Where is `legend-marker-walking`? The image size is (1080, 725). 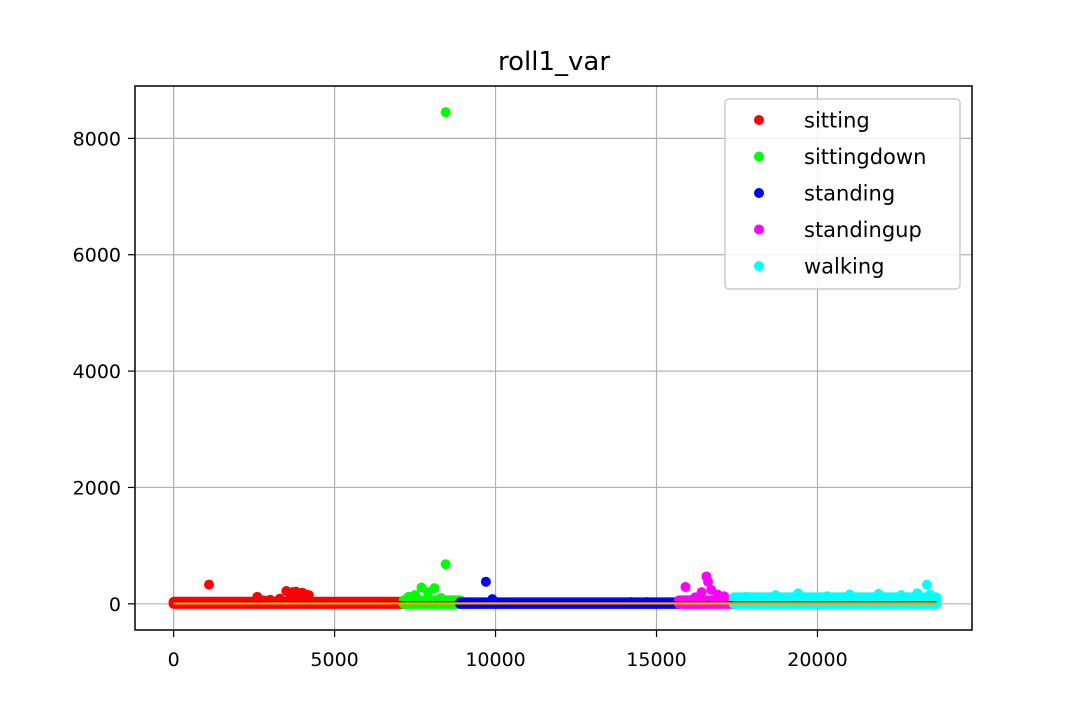
legend-marker-walking is located at coordinates (759, 266).